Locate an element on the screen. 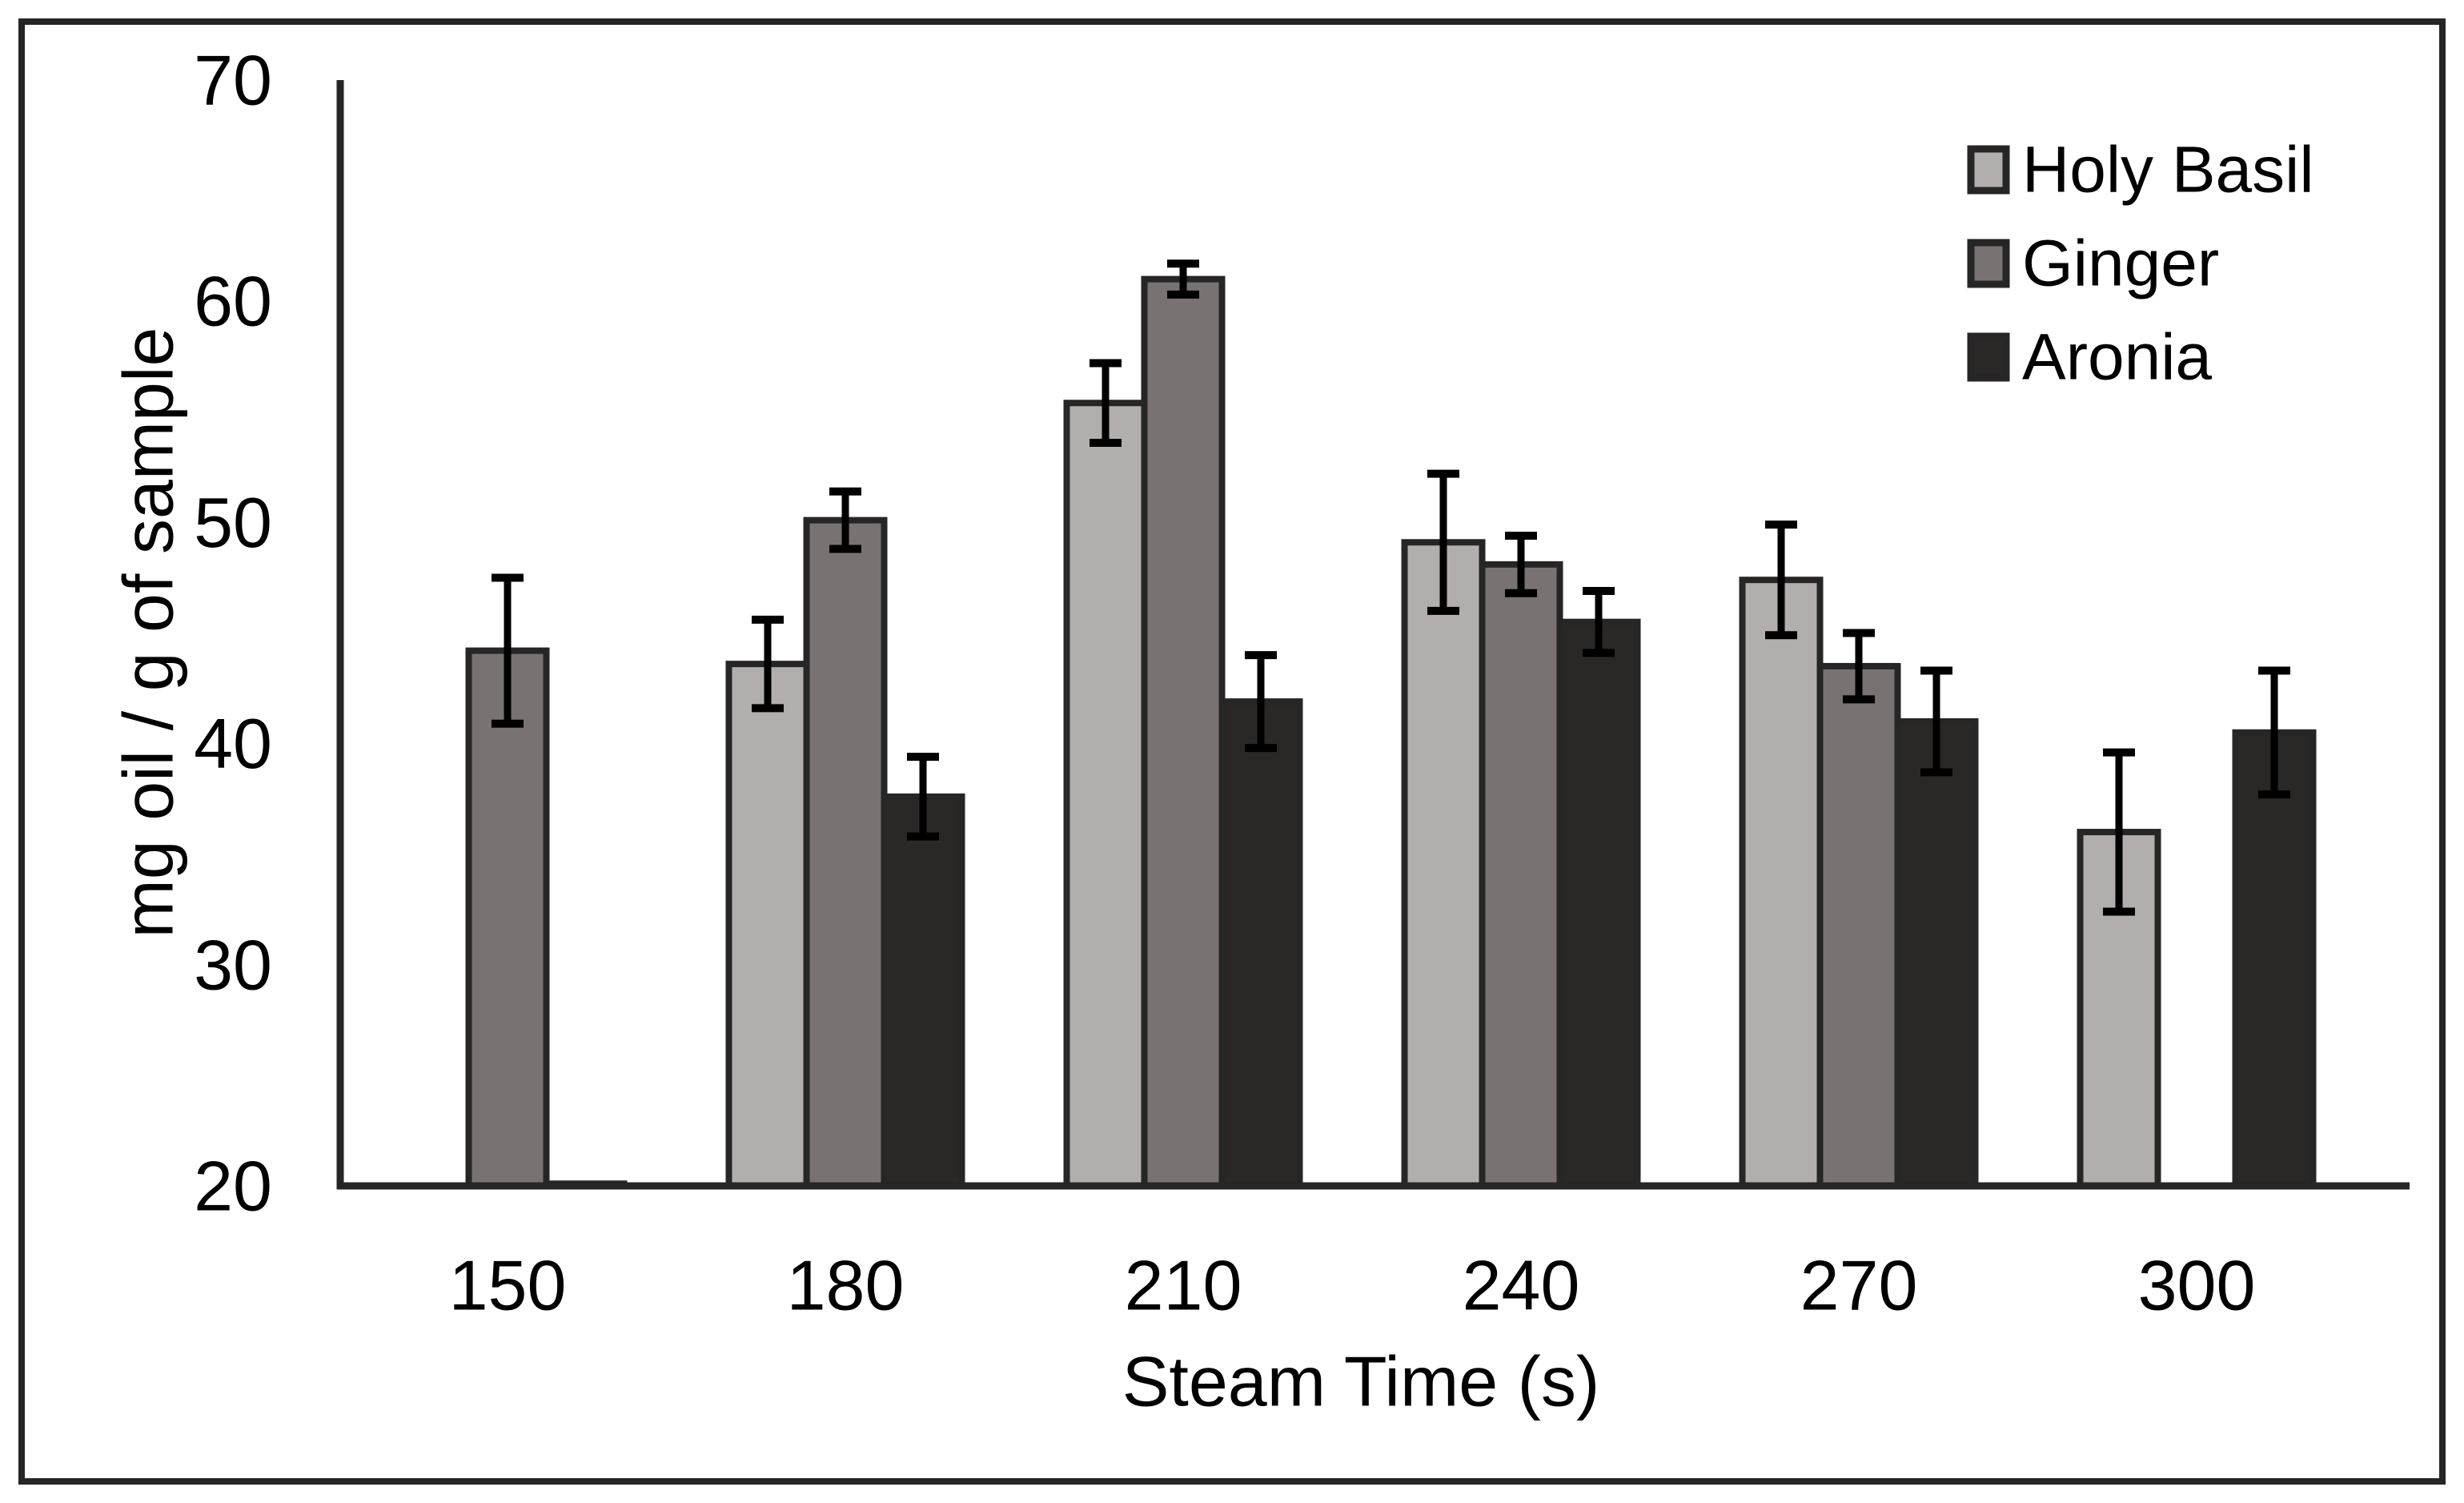 The height and width of the screenshot is (1503, 2464). x-tick-label-240: 240 is located at coordinates (1521, 1285).